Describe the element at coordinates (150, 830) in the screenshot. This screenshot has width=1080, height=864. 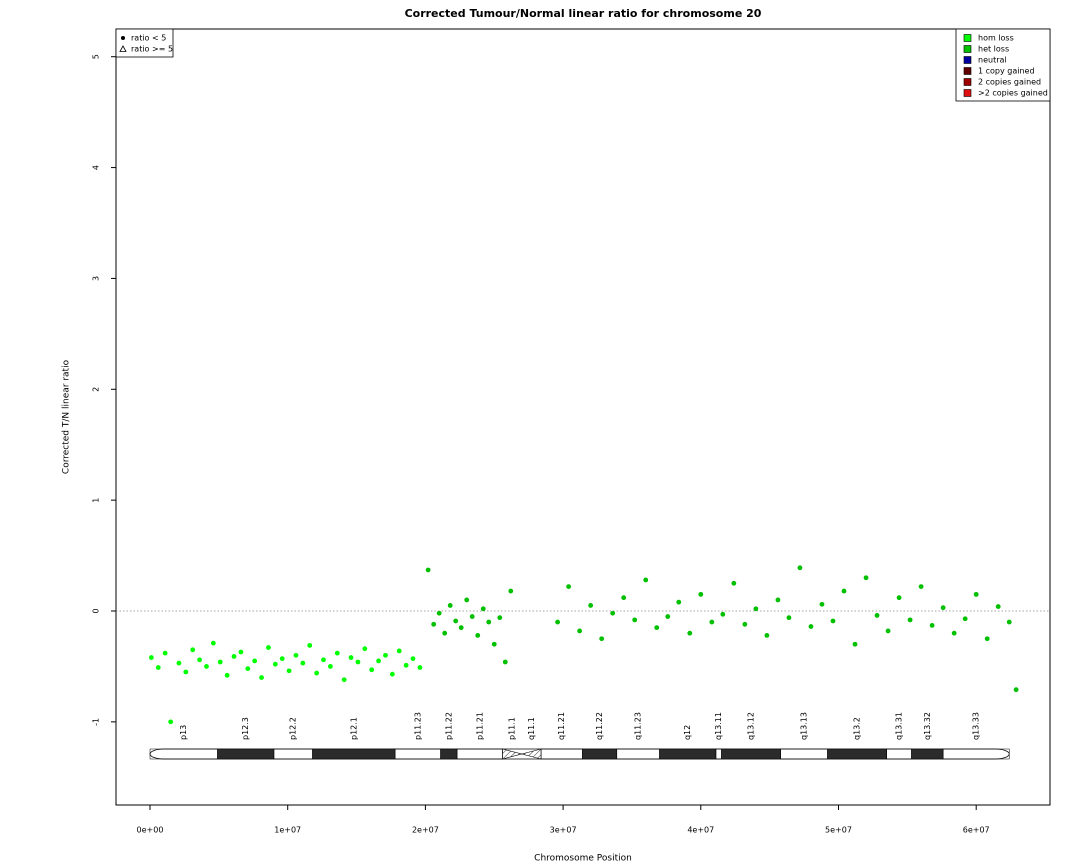
I see `x-tick-label: 0e+00` at that location.